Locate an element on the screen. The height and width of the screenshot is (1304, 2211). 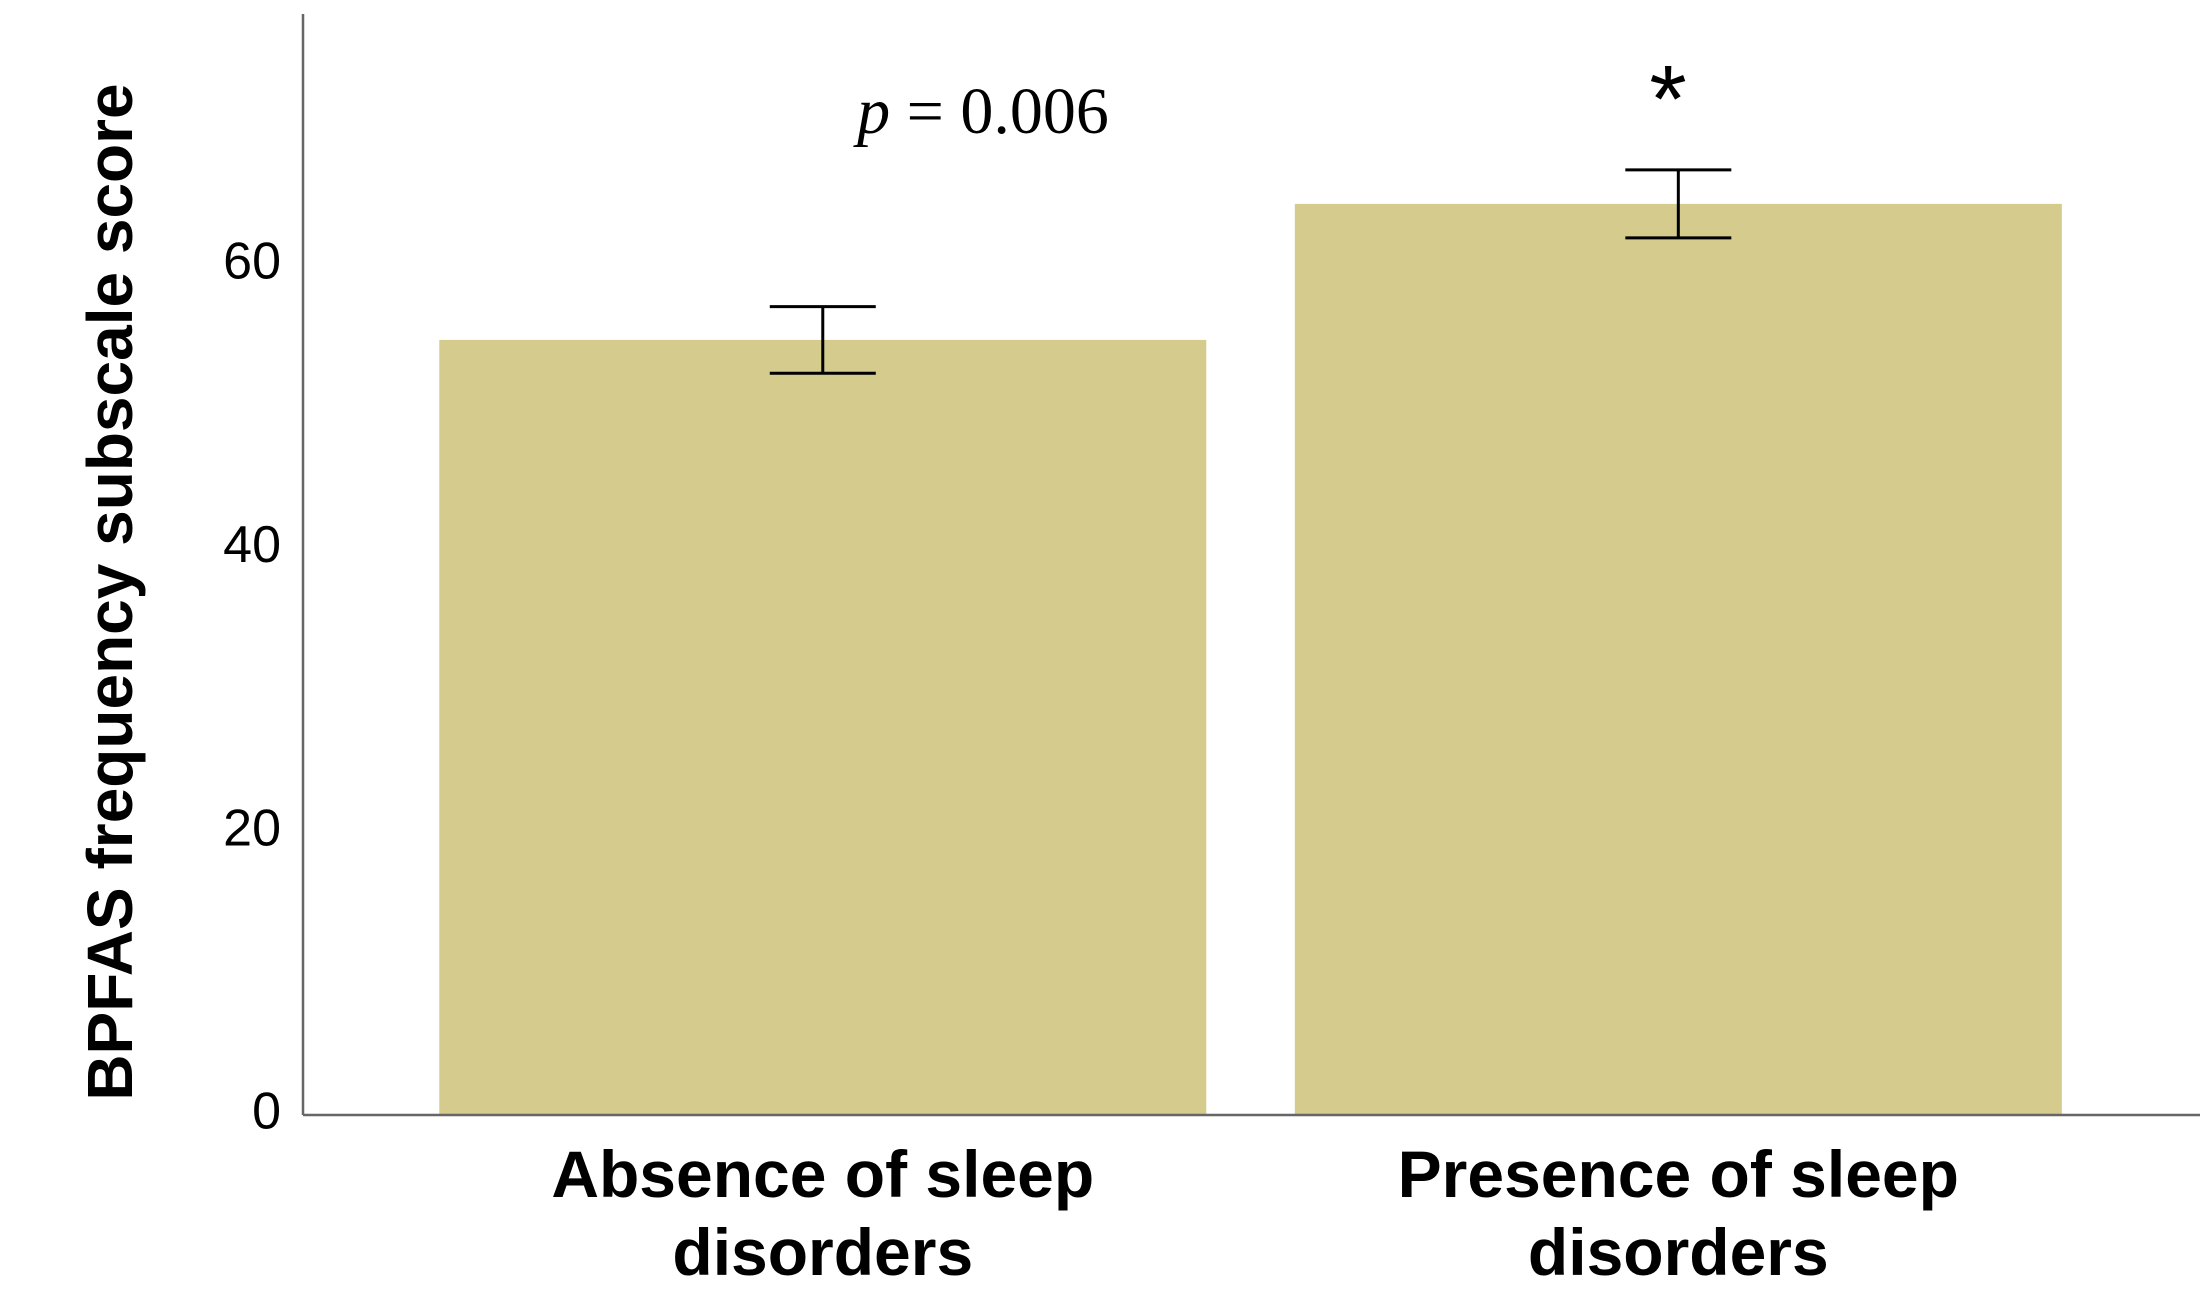
annotation: * is located at coordinates (1668, 99).